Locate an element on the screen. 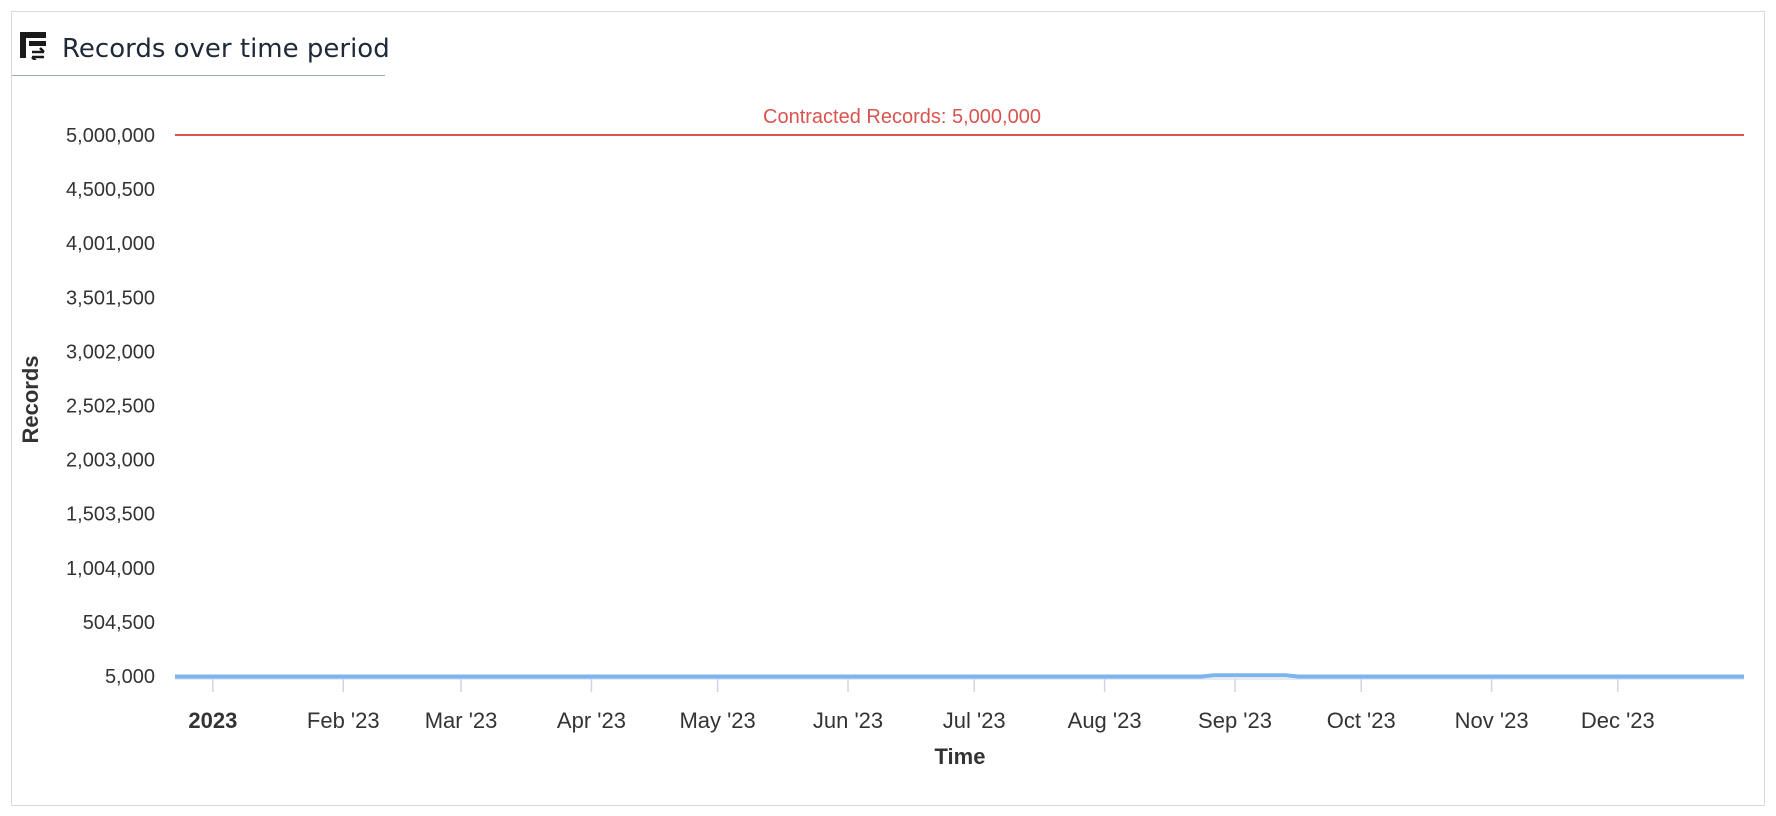 The image size is (1776, 816). y-tick-label: 1,004,000 is located at coordinates (110, 569).